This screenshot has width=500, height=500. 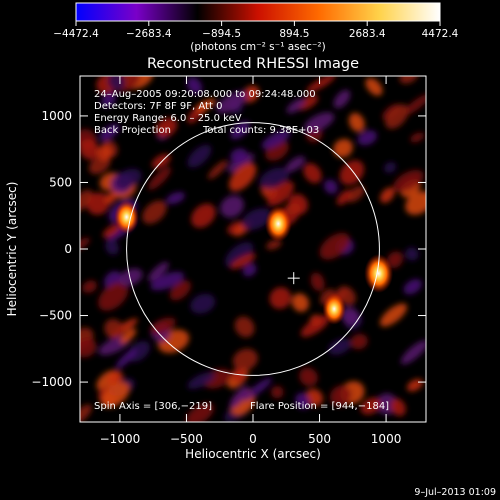 I want to click on colorbar-tick-label: 2683.4, so click(x=367, y=34).